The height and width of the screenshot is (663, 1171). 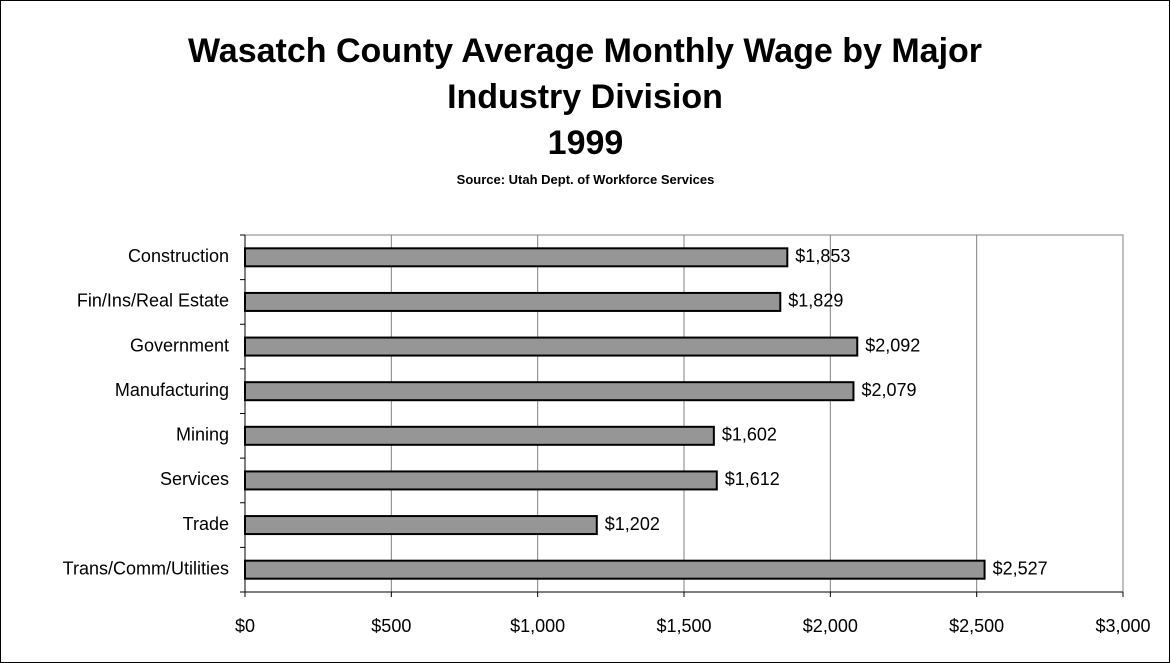 What do you see at coordinates (683, 626) in the screenshot?
I see `x-tick-label: $1,500` at bounding box center [683, 626].